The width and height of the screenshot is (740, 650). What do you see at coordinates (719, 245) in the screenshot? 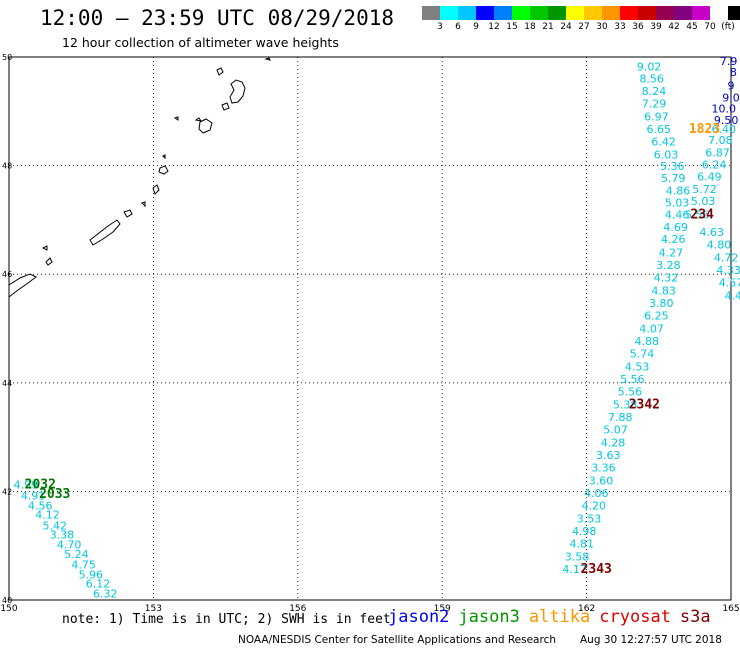
I see `wave-height-value: 4.80` at bounding box center [719, 245].